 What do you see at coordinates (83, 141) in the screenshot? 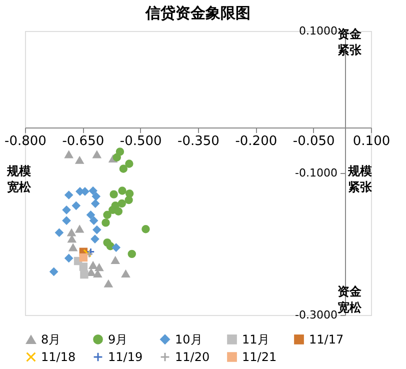
I see `x-tick-label: -0.650` at bounding box center [83, 141].